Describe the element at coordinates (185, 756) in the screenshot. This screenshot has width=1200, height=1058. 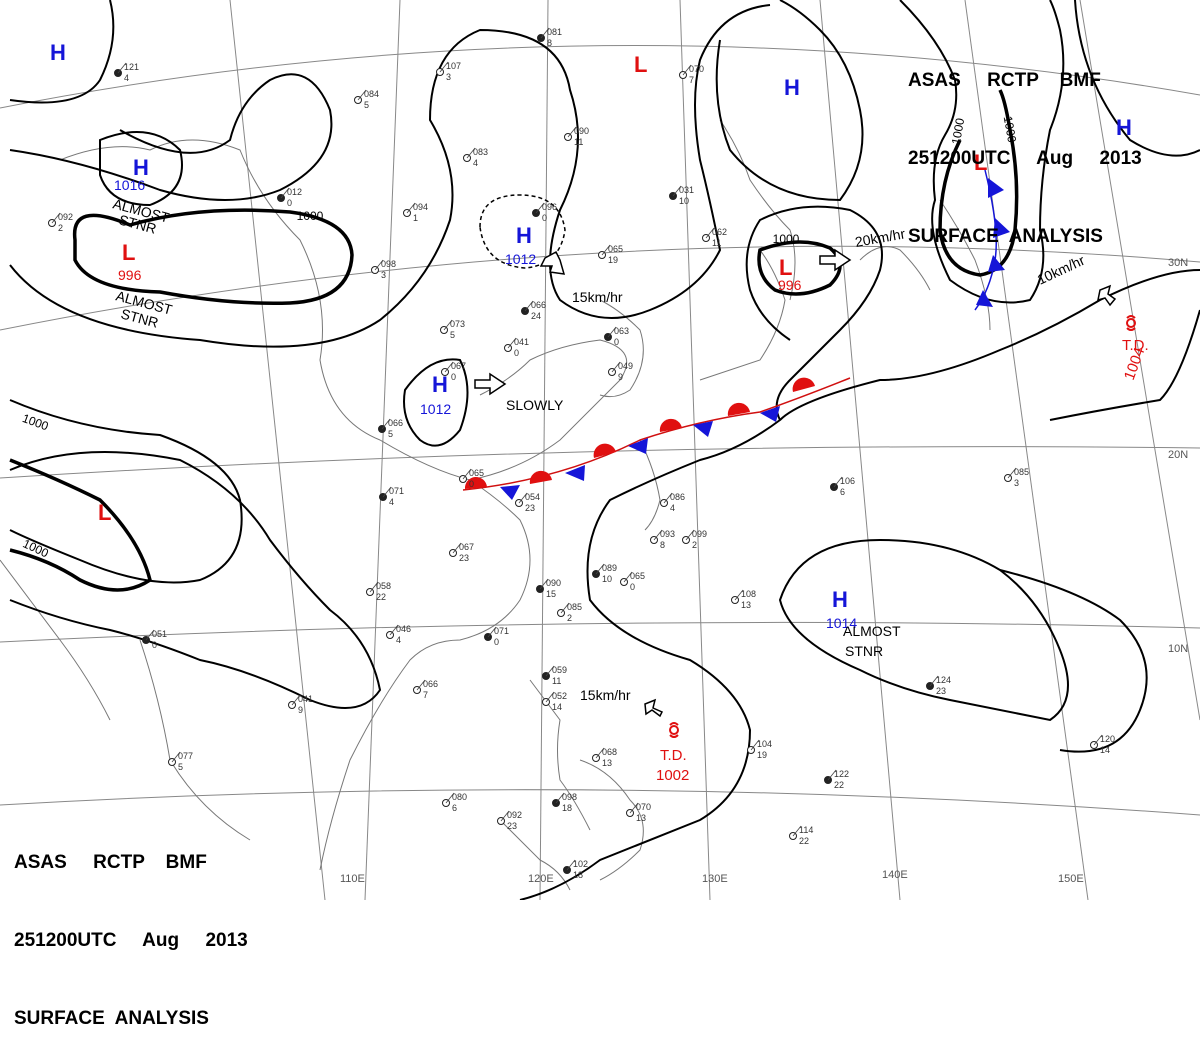
I see `station-pressure: 077` at that location.